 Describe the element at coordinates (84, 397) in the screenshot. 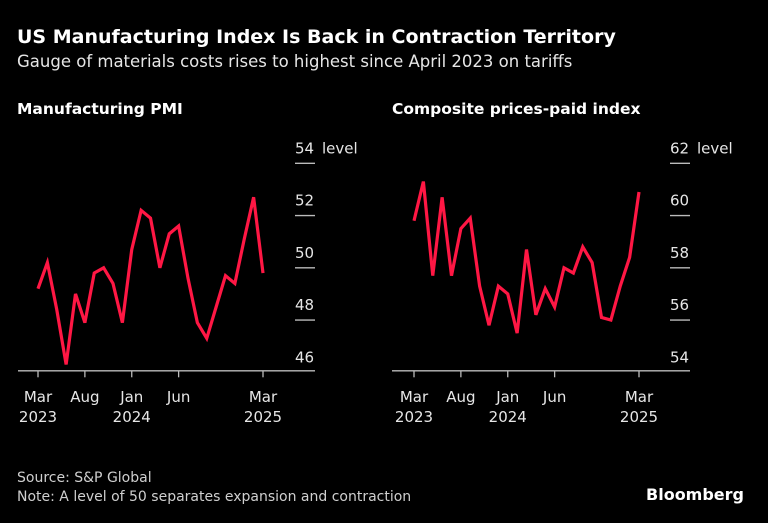

I see `left-xtick-month: Aug` at that location.